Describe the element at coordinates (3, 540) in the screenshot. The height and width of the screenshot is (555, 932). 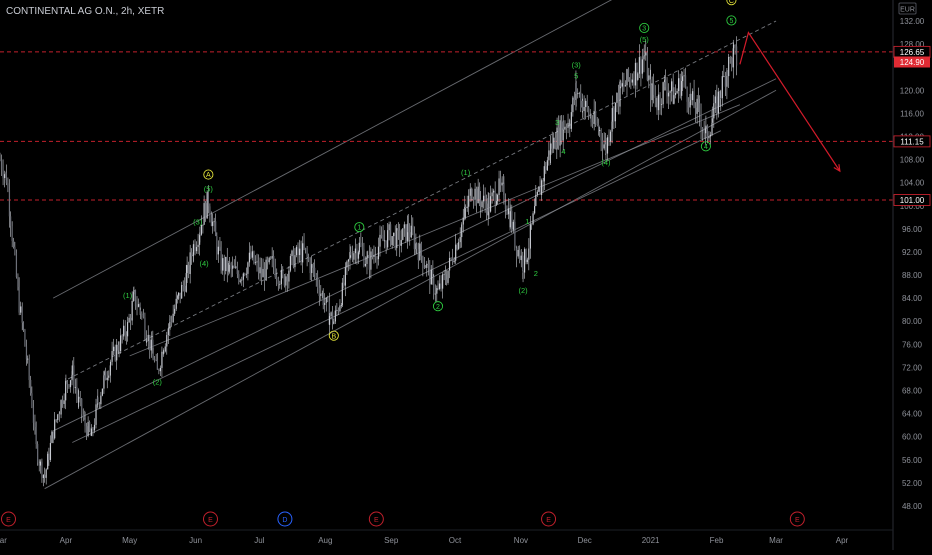
I see `x-tick-label: Mar` at that location.